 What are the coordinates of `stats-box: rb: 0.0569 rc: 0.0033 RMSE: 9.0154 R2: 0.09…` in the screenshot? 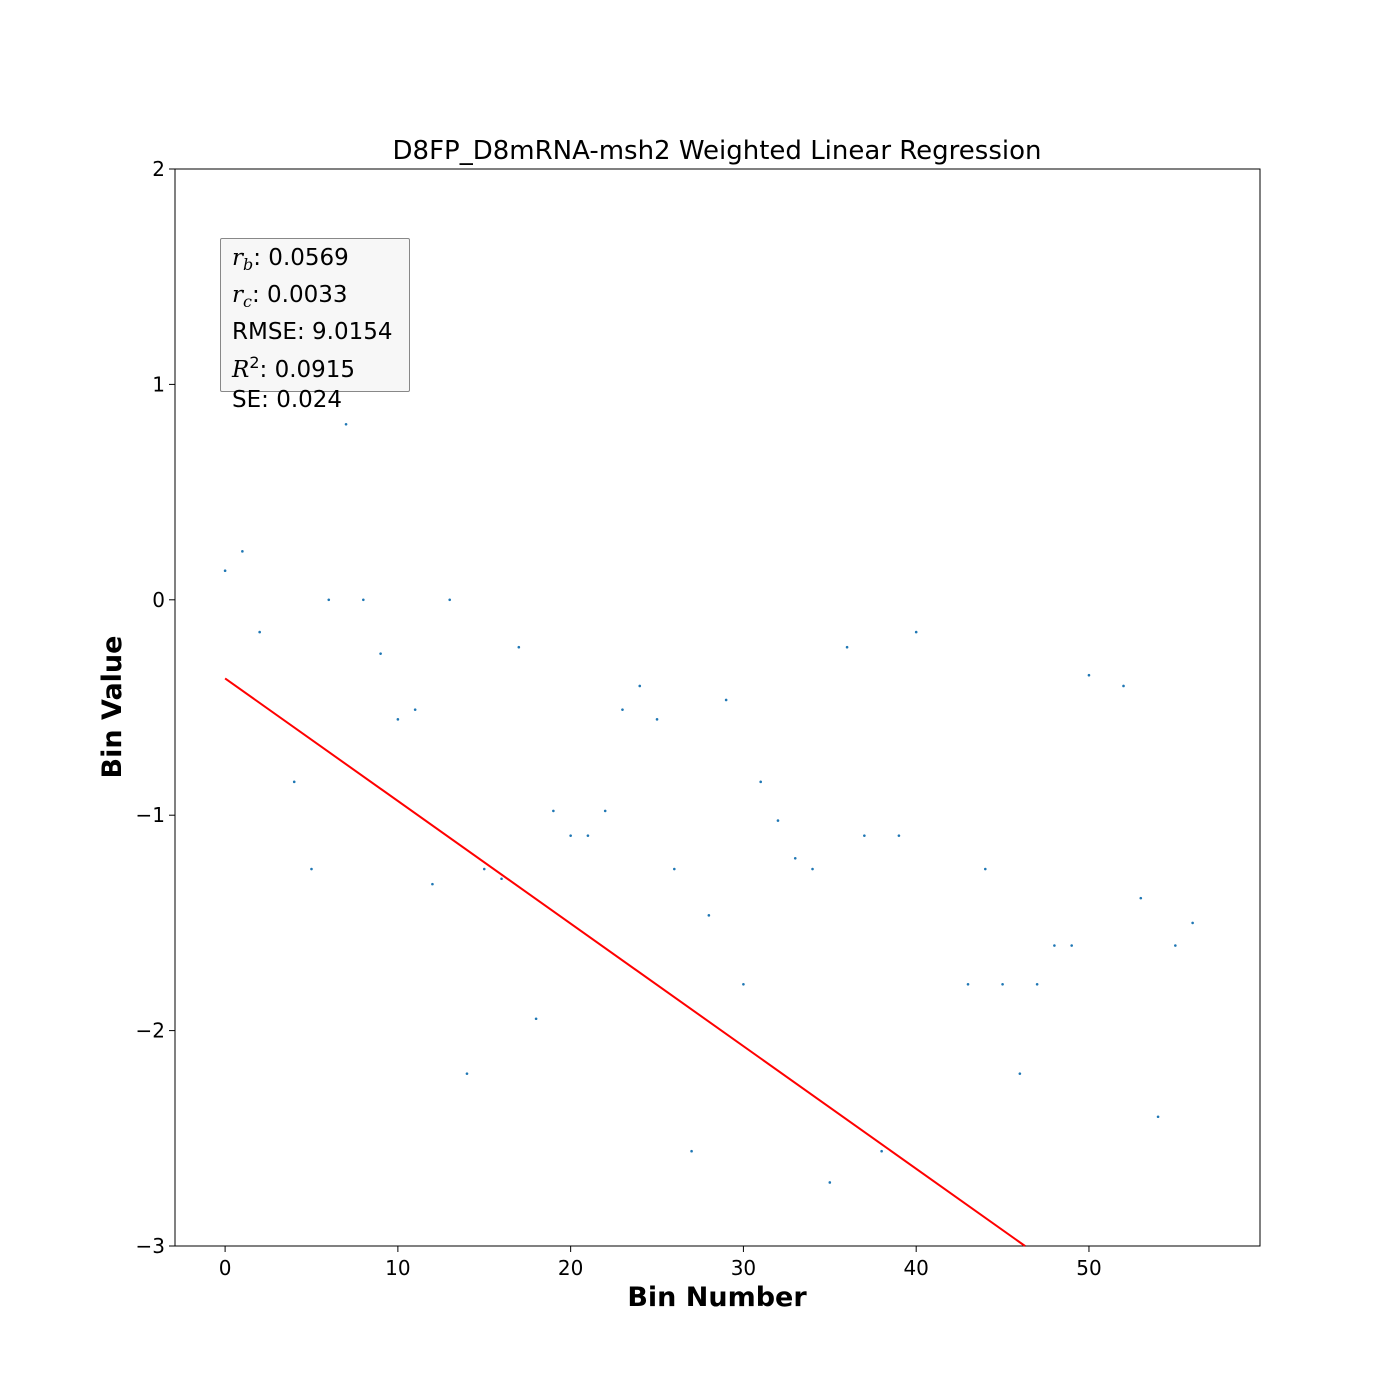 It's located at (315, 325).